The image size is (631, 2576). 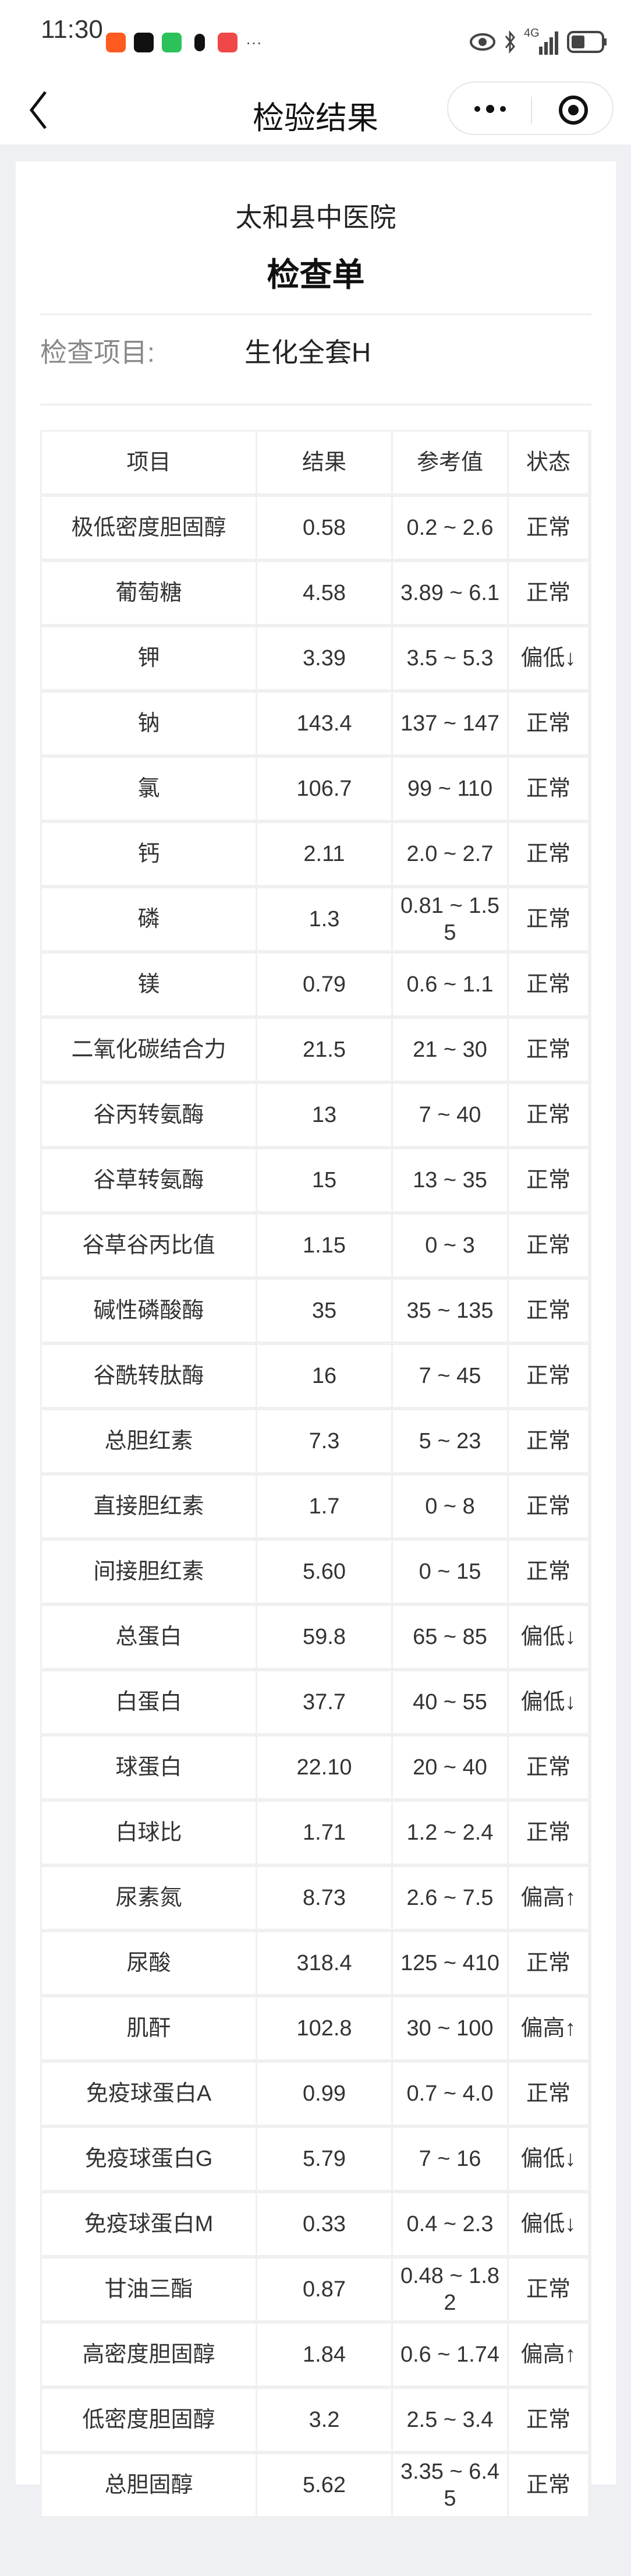 I want to click on cell-result: 16, so click(x=324, y=1376).